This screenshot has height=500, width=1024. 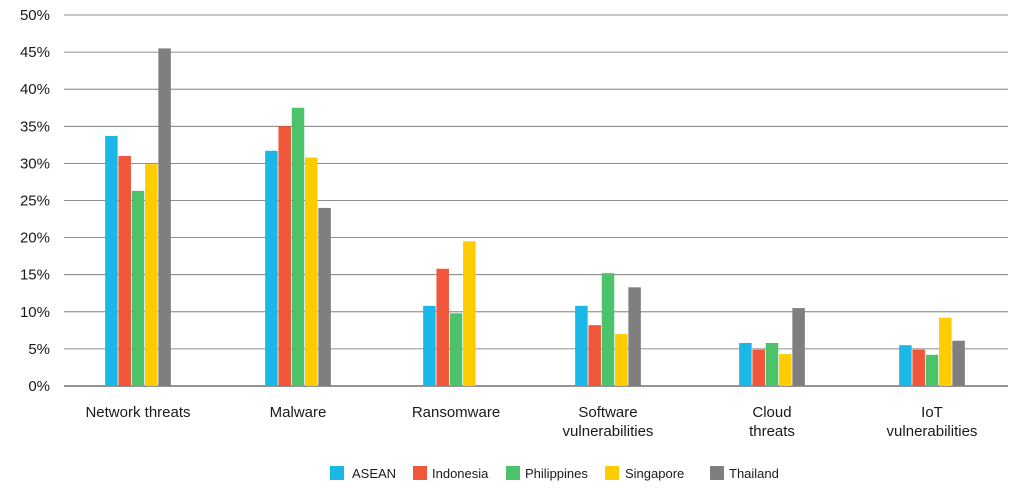 What do you see at coordinates (35, 126) in the screenshot?
I see `y-tick-label: 35%` at bounding box center [35, 126].